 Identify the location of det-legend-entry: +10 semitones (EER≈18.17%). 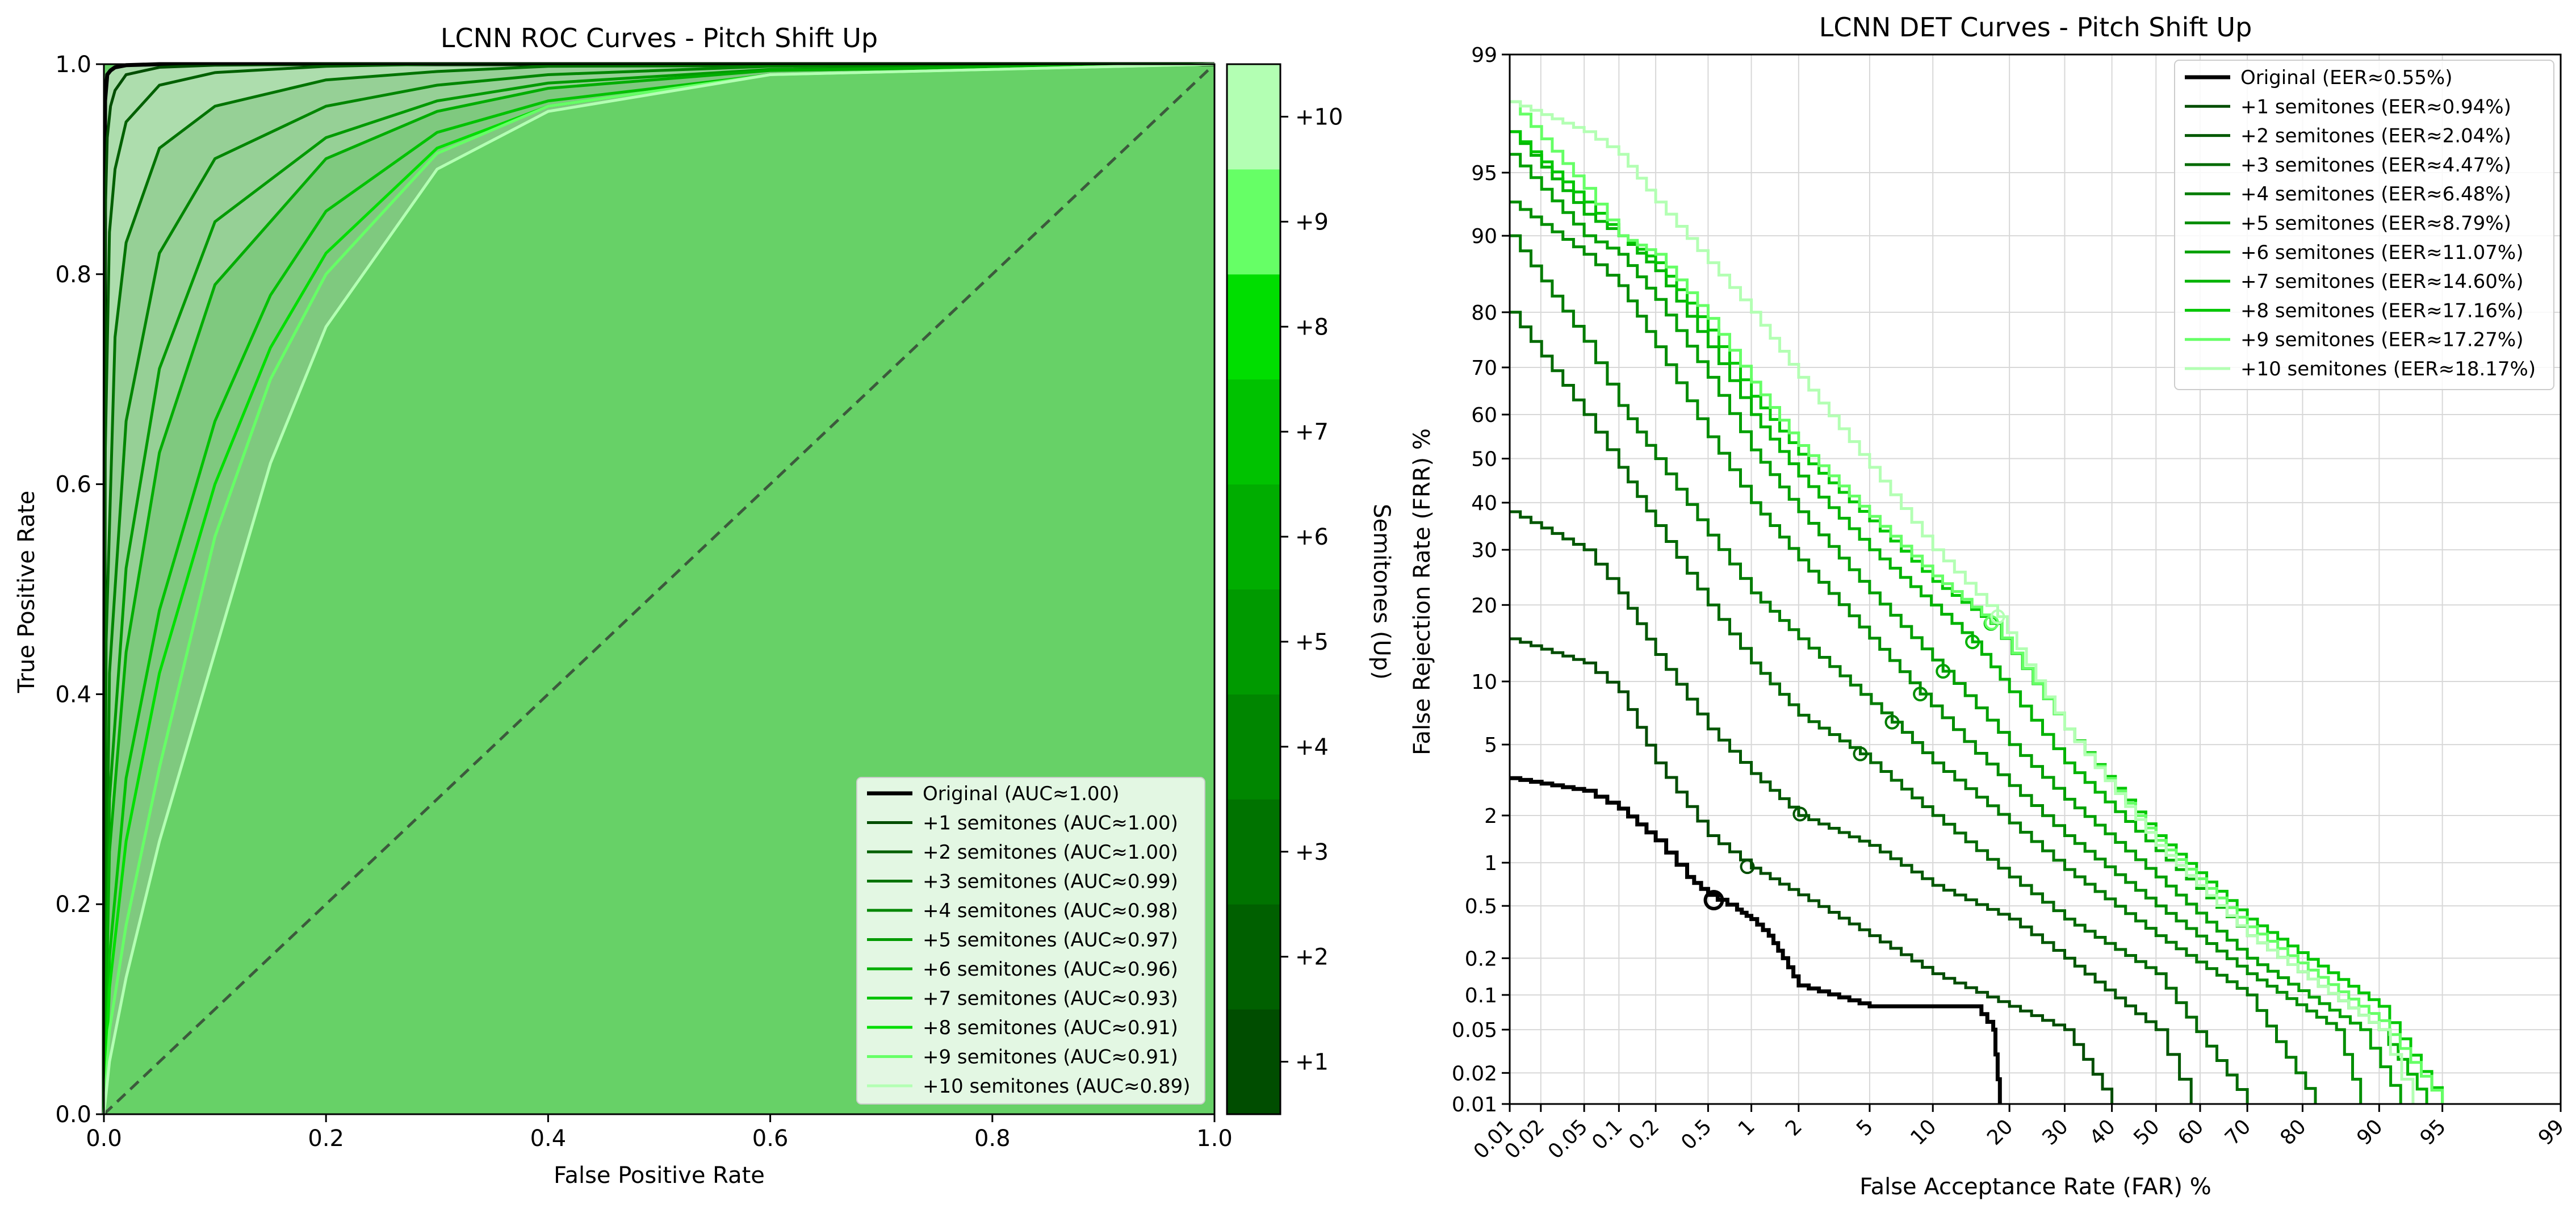
(2388, 369).